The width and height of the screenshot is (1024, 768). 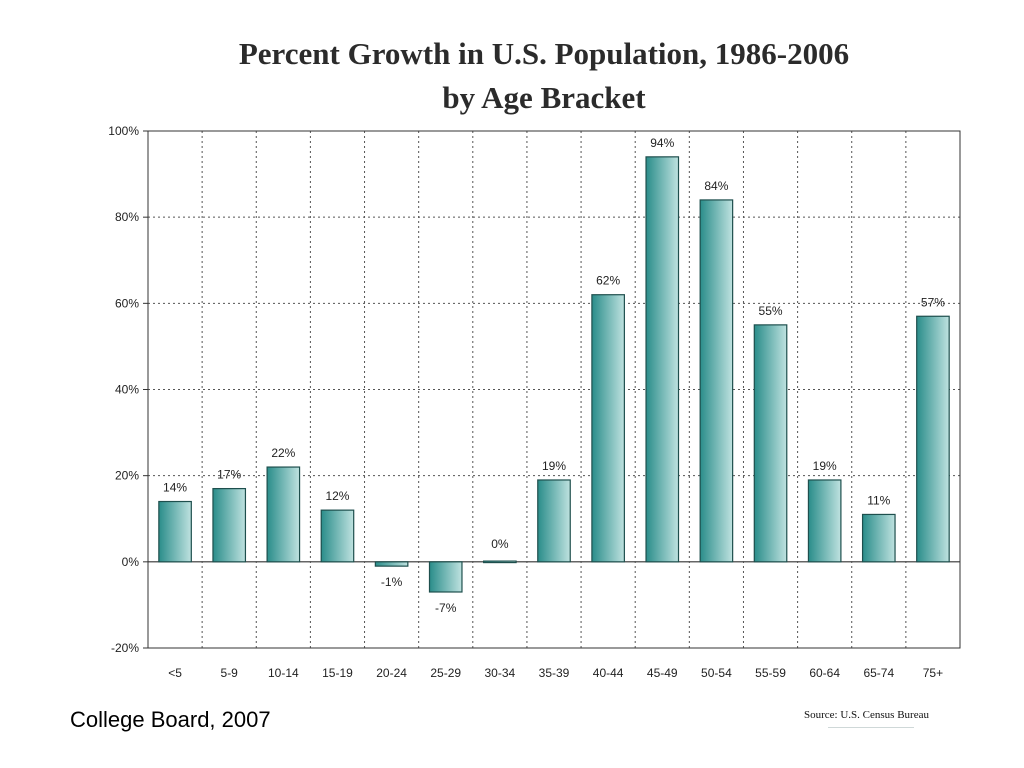 I want to click on x-tick-label: 45-49, so click(x=662, y=673).